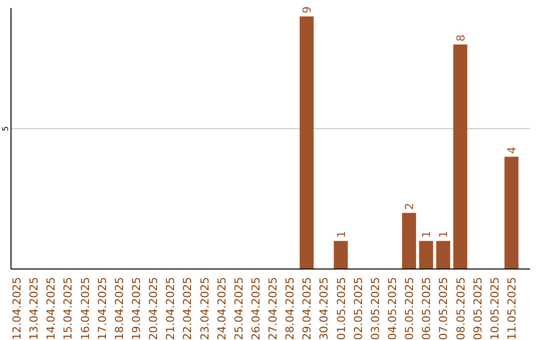  Describe the element at coordinates (392, 308) in the screenshot. I see `x-tick-label: 04.05.2025` at that location.